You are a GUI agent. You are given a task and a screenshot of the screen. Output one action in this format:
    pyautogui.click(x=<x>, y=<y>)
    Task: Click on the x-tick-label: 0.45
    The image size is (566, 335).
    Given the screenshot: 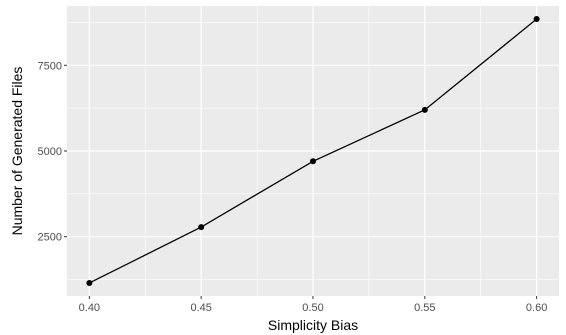 What is the action you would take?
    pyautogui.click(x=200, y=308)
    